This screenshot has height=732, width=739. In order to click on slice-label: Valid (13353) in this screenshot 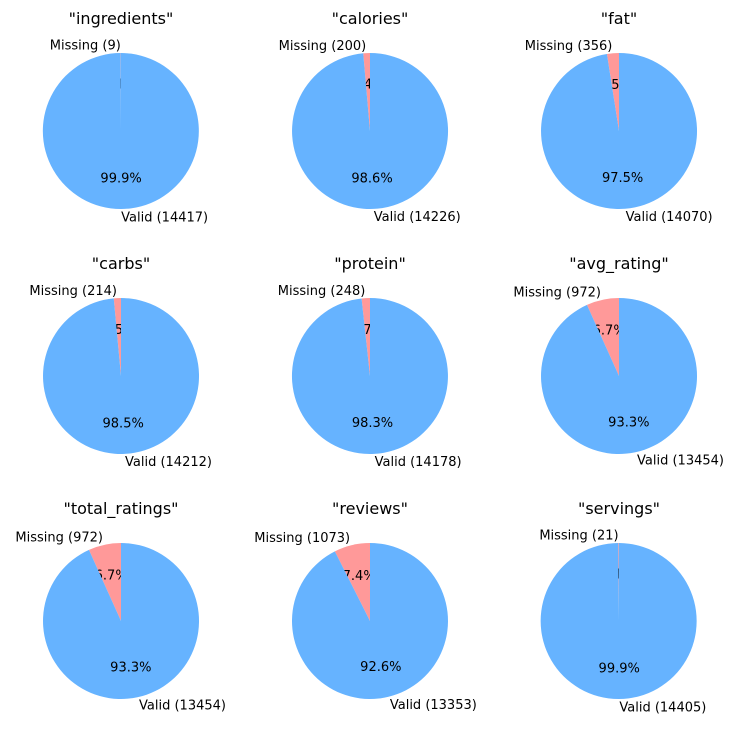, I will do `click(433, 705)`.